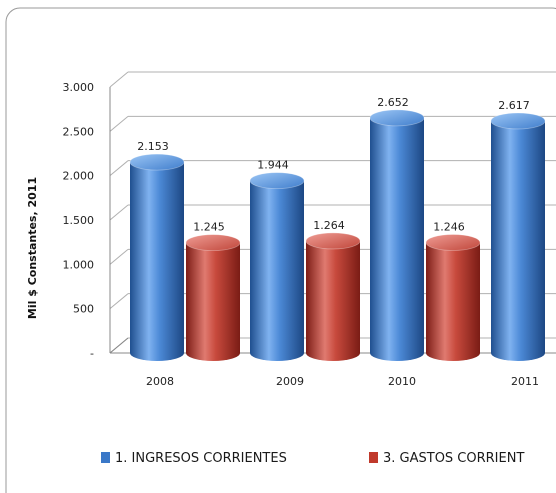  I want to click on legend-swatch-ingresos, so click(105, 457).